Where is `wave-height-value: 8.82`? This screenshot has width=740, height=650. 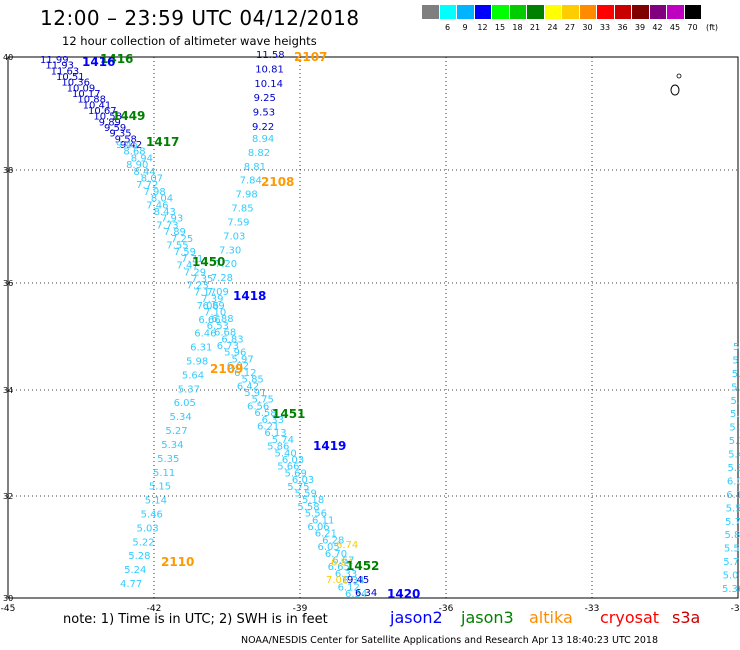 wave-height-value: 8.82 is located at coordinates (259, 153).